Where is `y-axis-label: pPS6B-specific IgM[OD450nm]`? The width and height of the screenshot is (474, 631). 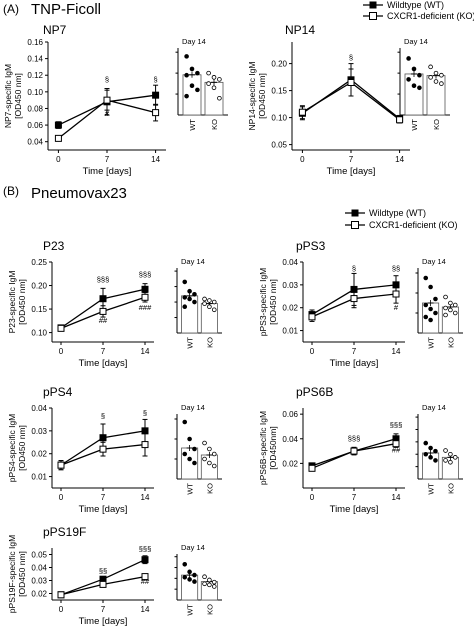
y-axis-label: pPS6B-specific IgM[OD450nm] is located at coordinates (268, 448).